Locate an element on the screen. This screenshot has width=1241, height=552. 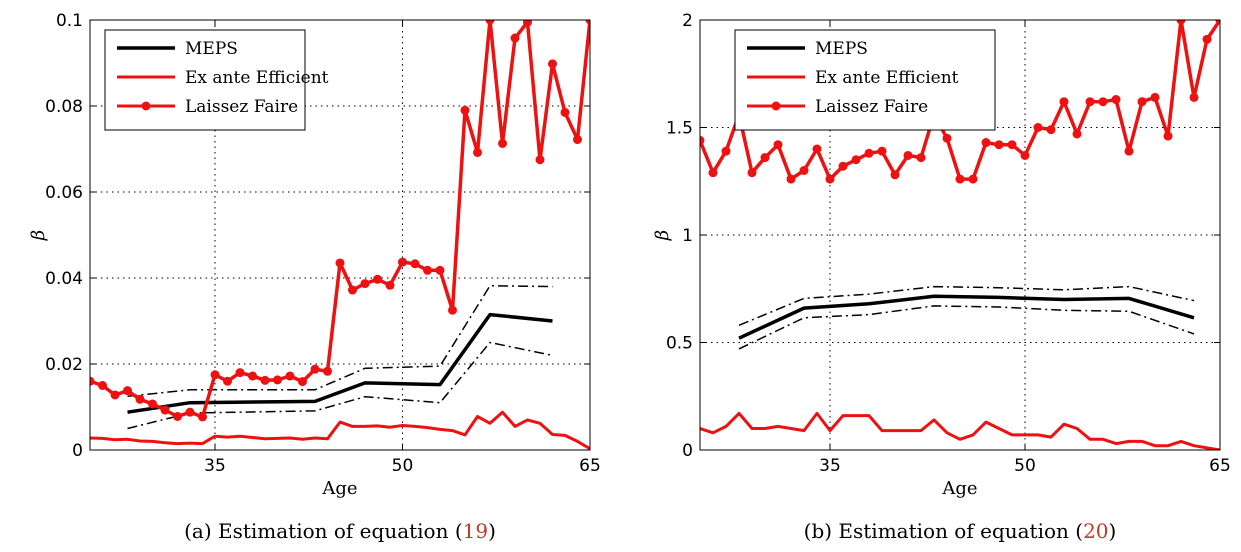
y-tick-label: 0.02 is located at coordinates (64, 365).